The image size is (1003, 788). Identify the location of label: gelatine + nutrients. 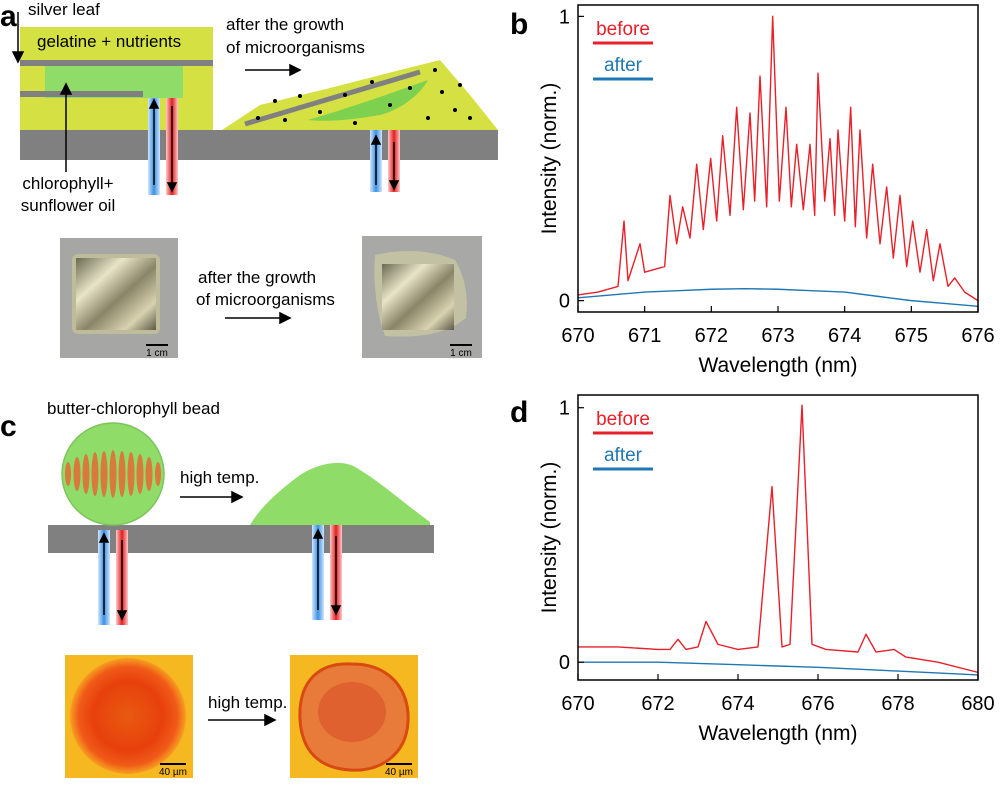
(109, 41).